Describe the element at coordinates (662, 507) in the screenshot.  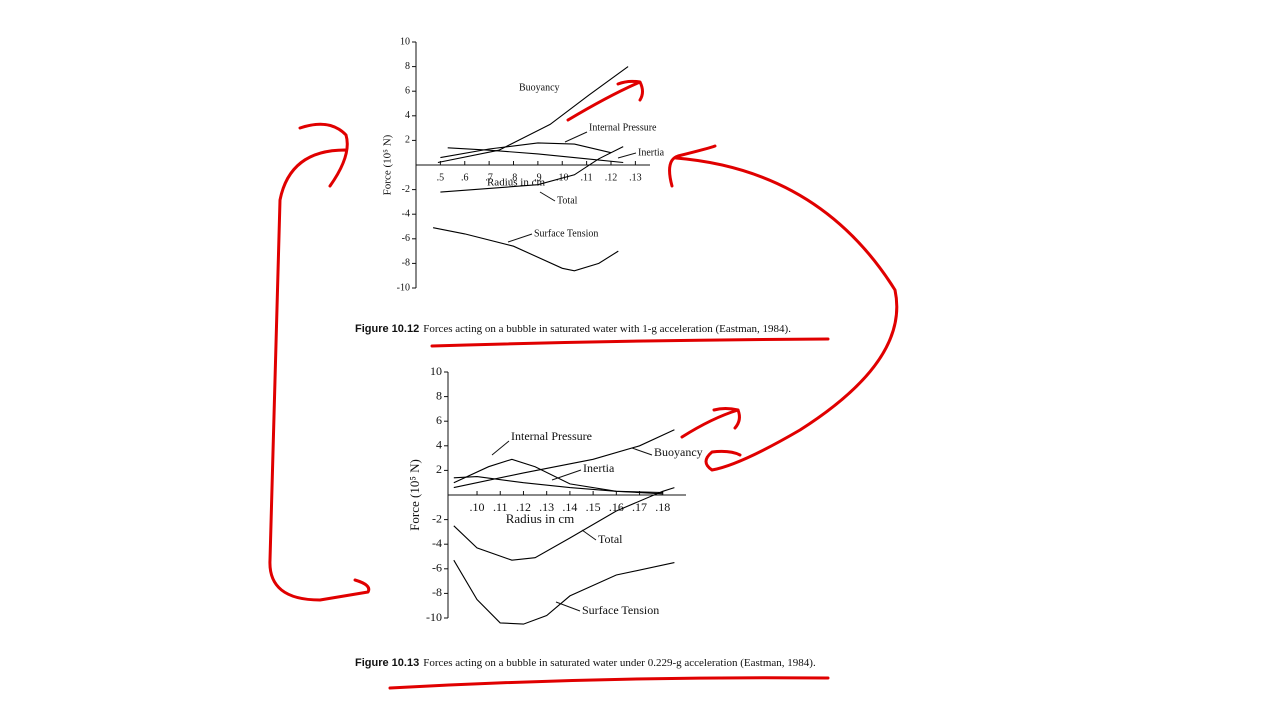
I see `x-tick-label: .18` at that location.